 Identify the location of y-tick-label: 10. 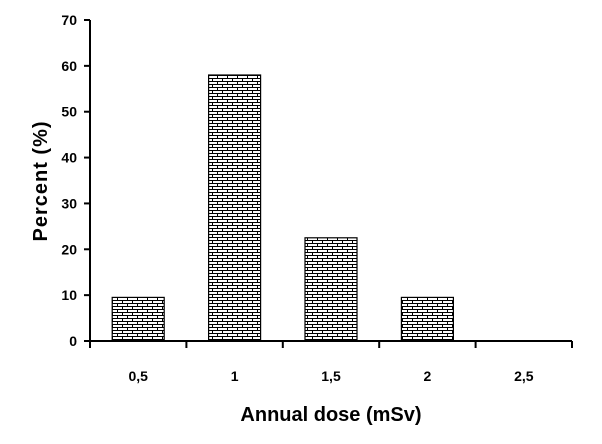
(69, 295).